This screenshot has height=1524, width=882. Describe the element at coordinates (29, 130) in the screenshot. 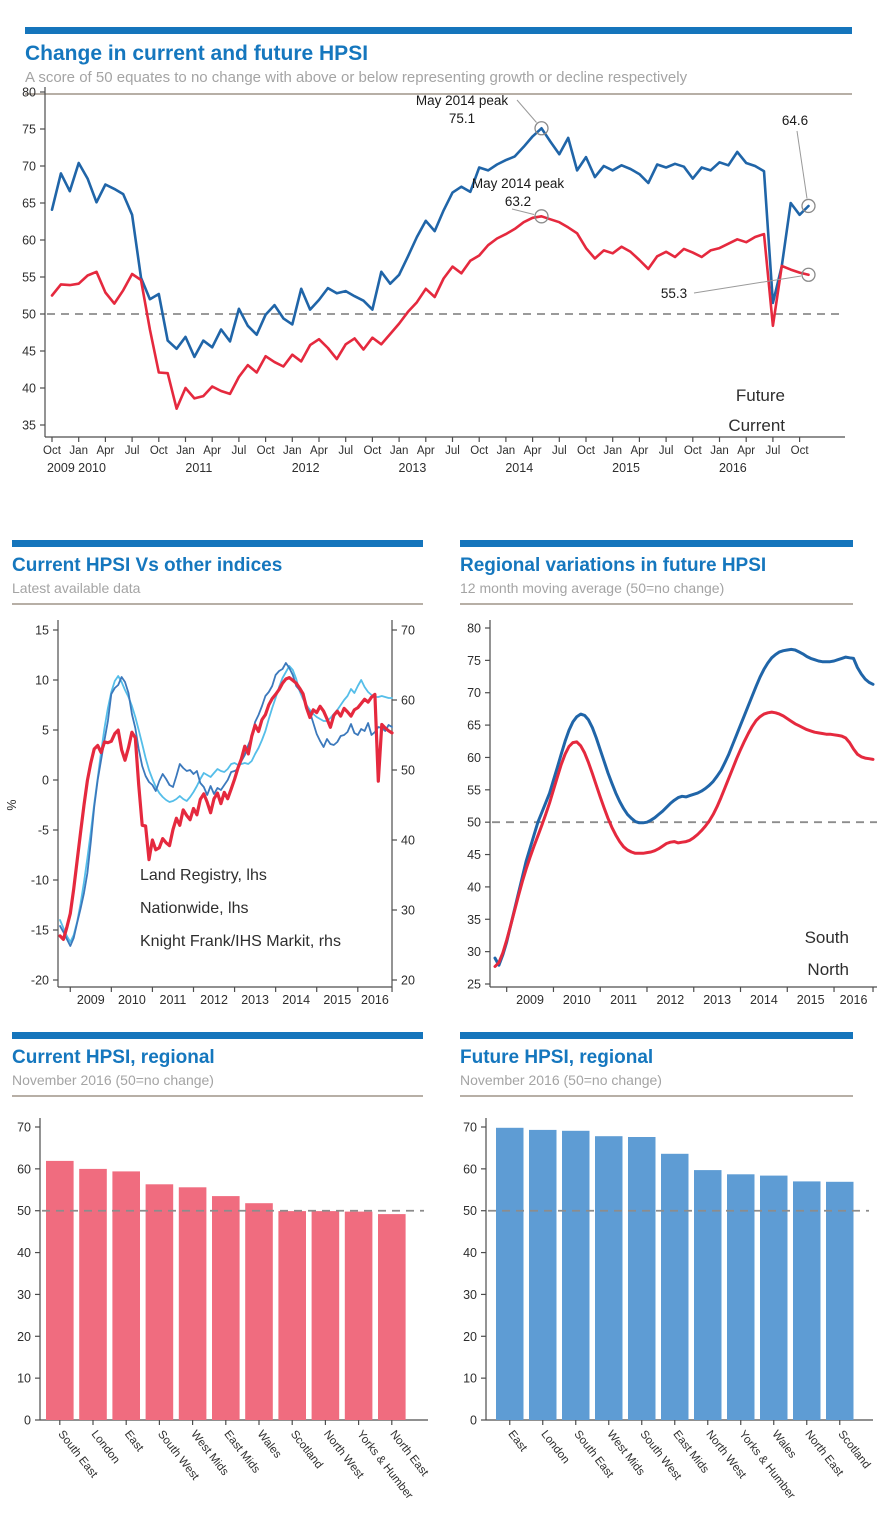

I see `svg-text: 75` at that location.